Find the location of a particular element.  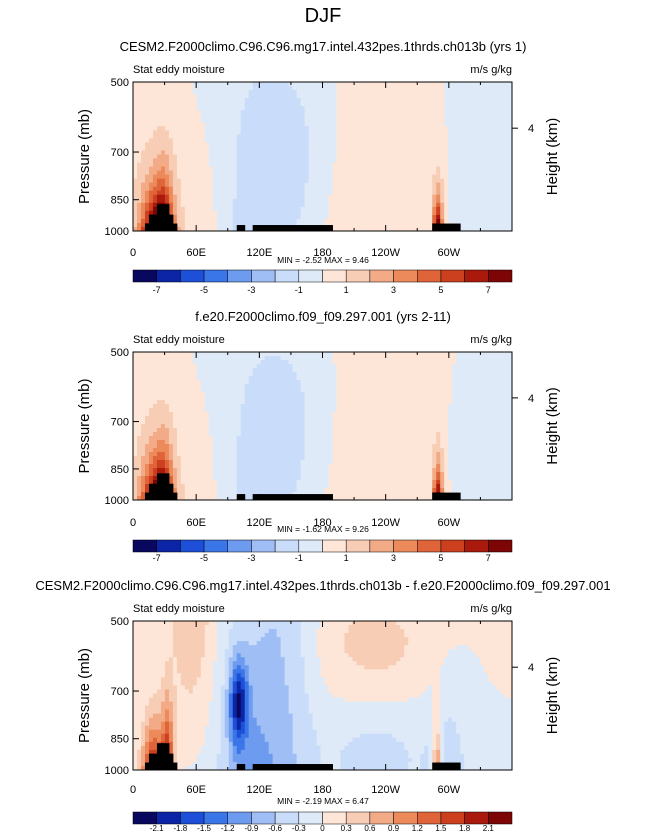

right-label: m/s g/kg is located at coordinates (491, 70).